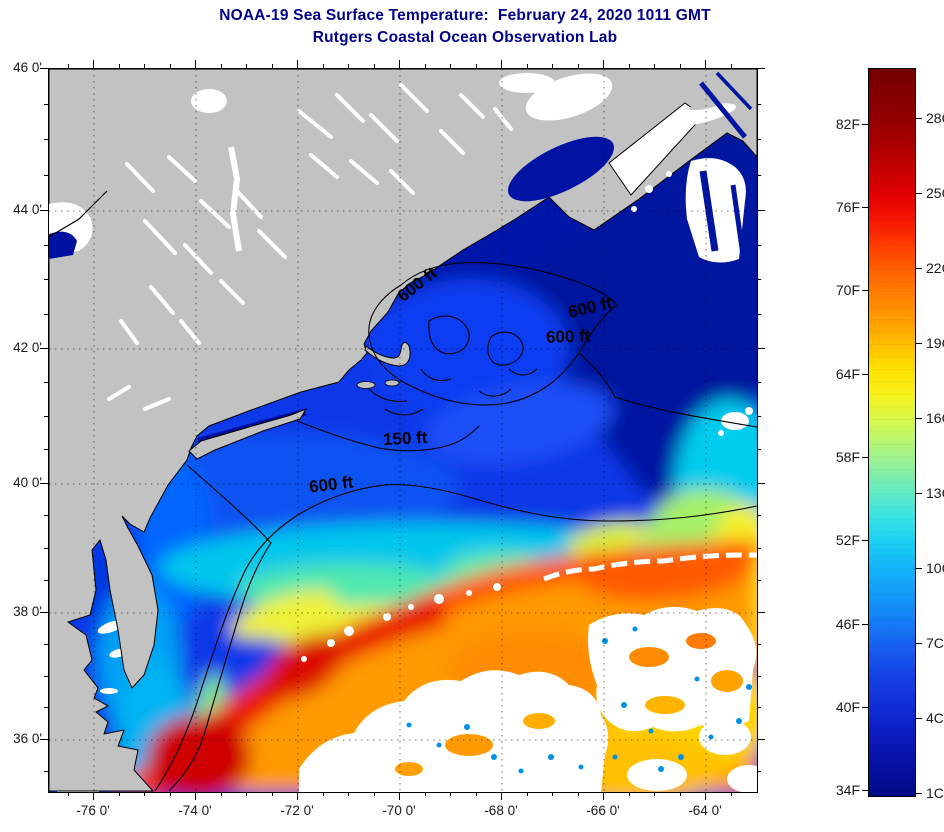 The image size is (944, 832). What do you see at coordinates (27, 347) in the screenshot?
I see `lat-tick-label: 42 0'` at bounding box center [27, 347].